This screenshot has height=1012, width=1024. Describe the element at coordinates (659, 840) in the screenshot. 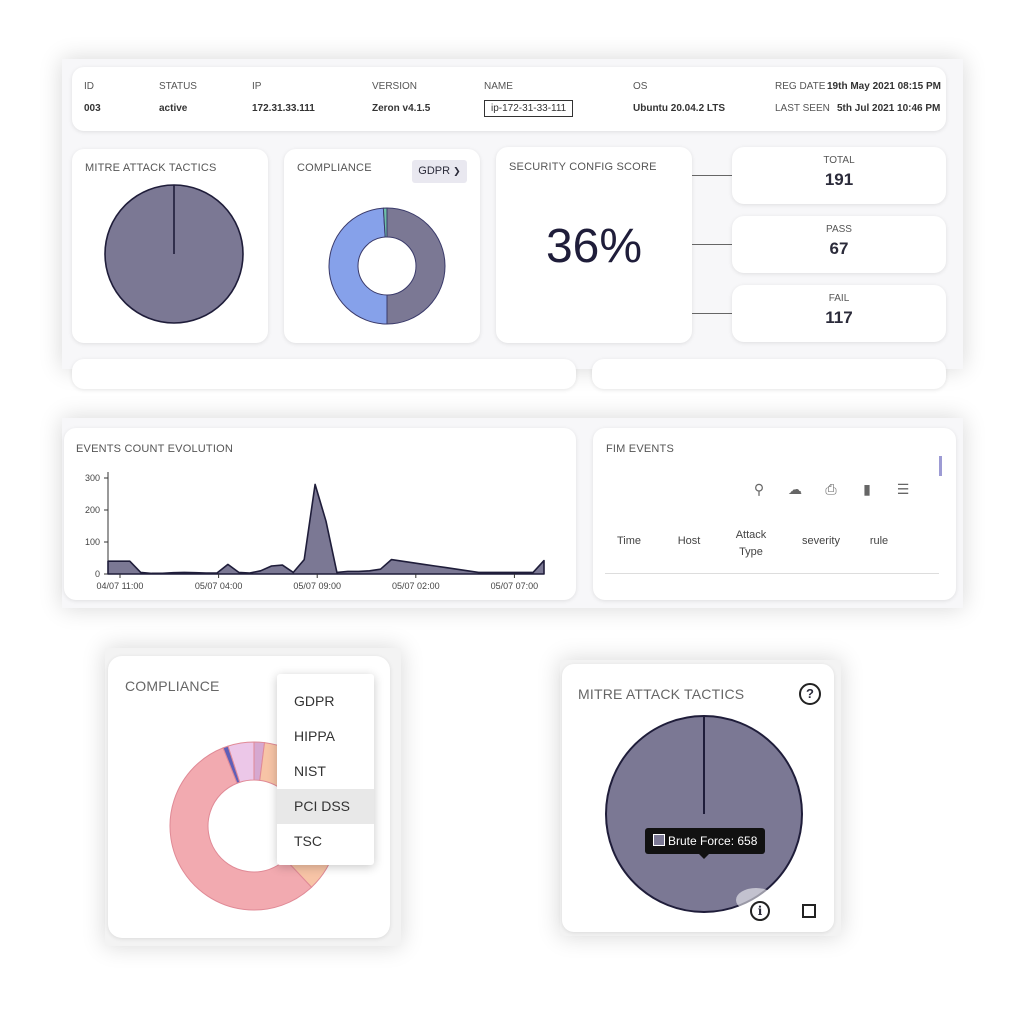

I see `tooltip-swatch` at that location.